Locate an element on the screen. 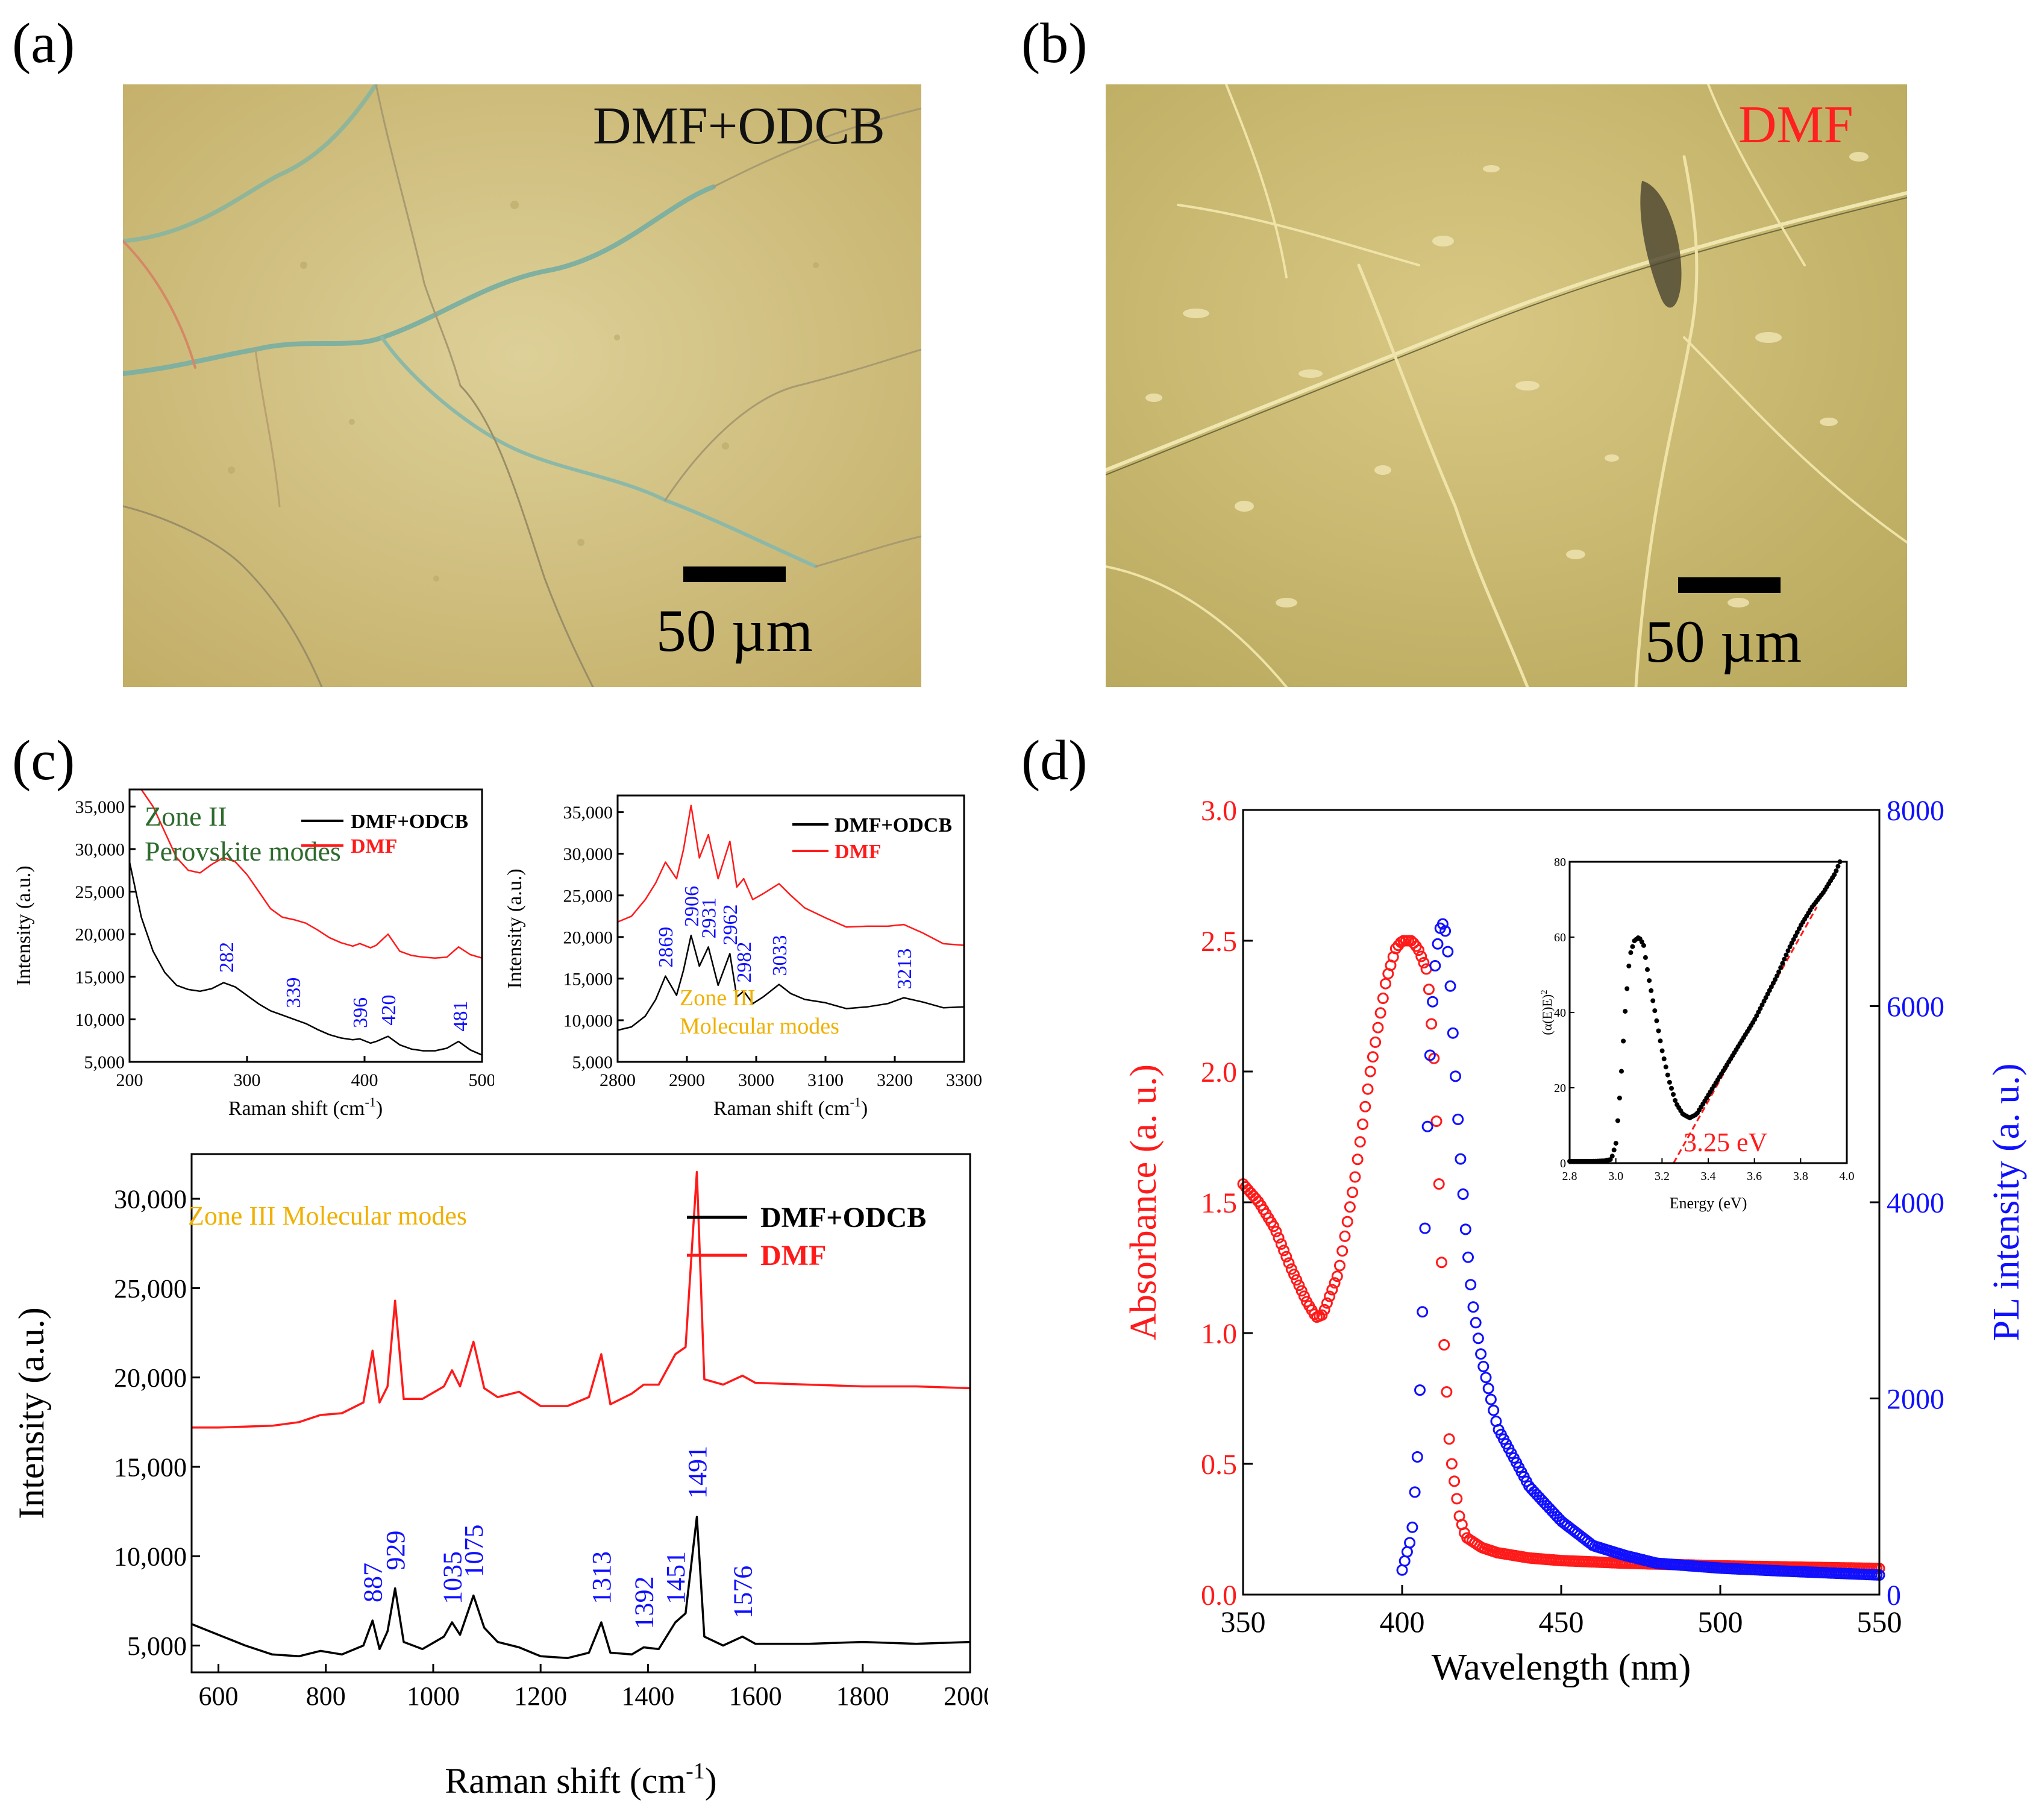 This screenshot has height=1820, width=2033. x-tick-label: 350 is located at coordinates (1243, 1622).